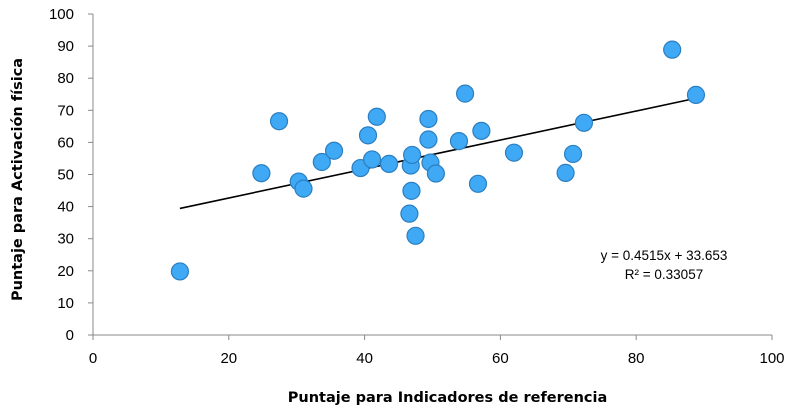 The height and width of the screenshot is (409, 791). What do you see at coordinates (61, 14) in the screenshot?
I see `y-tick-label: 100` at bounding box center [61, 14].